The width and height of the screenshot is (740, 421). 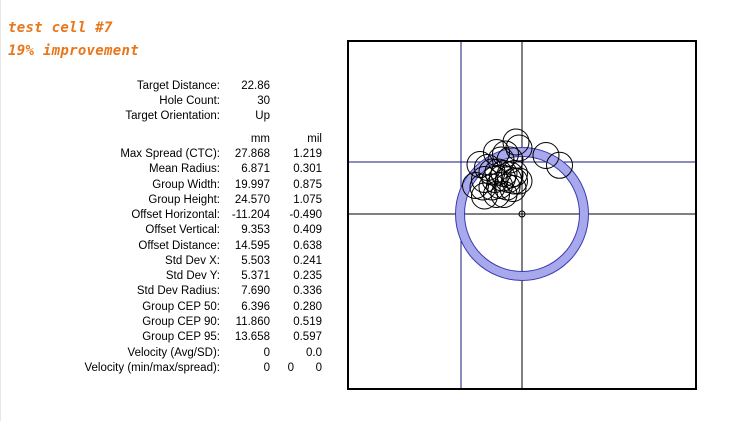 I want to click on info-row-hole-count: Hole Count: 30, so click(x=162, y=101).